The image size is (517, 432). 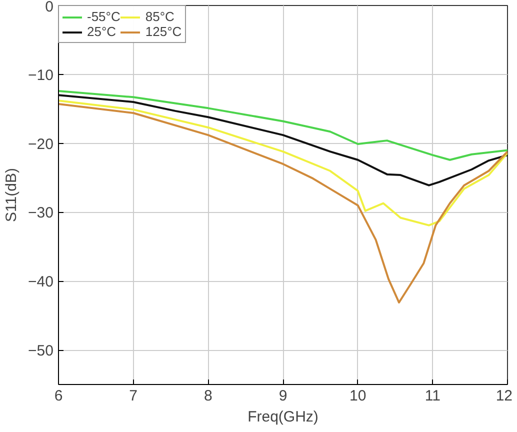 What do you see at coordinates (208, 396) in the screenshot?
I see `x-tick-label: 8` at bounding box center [208, 396].